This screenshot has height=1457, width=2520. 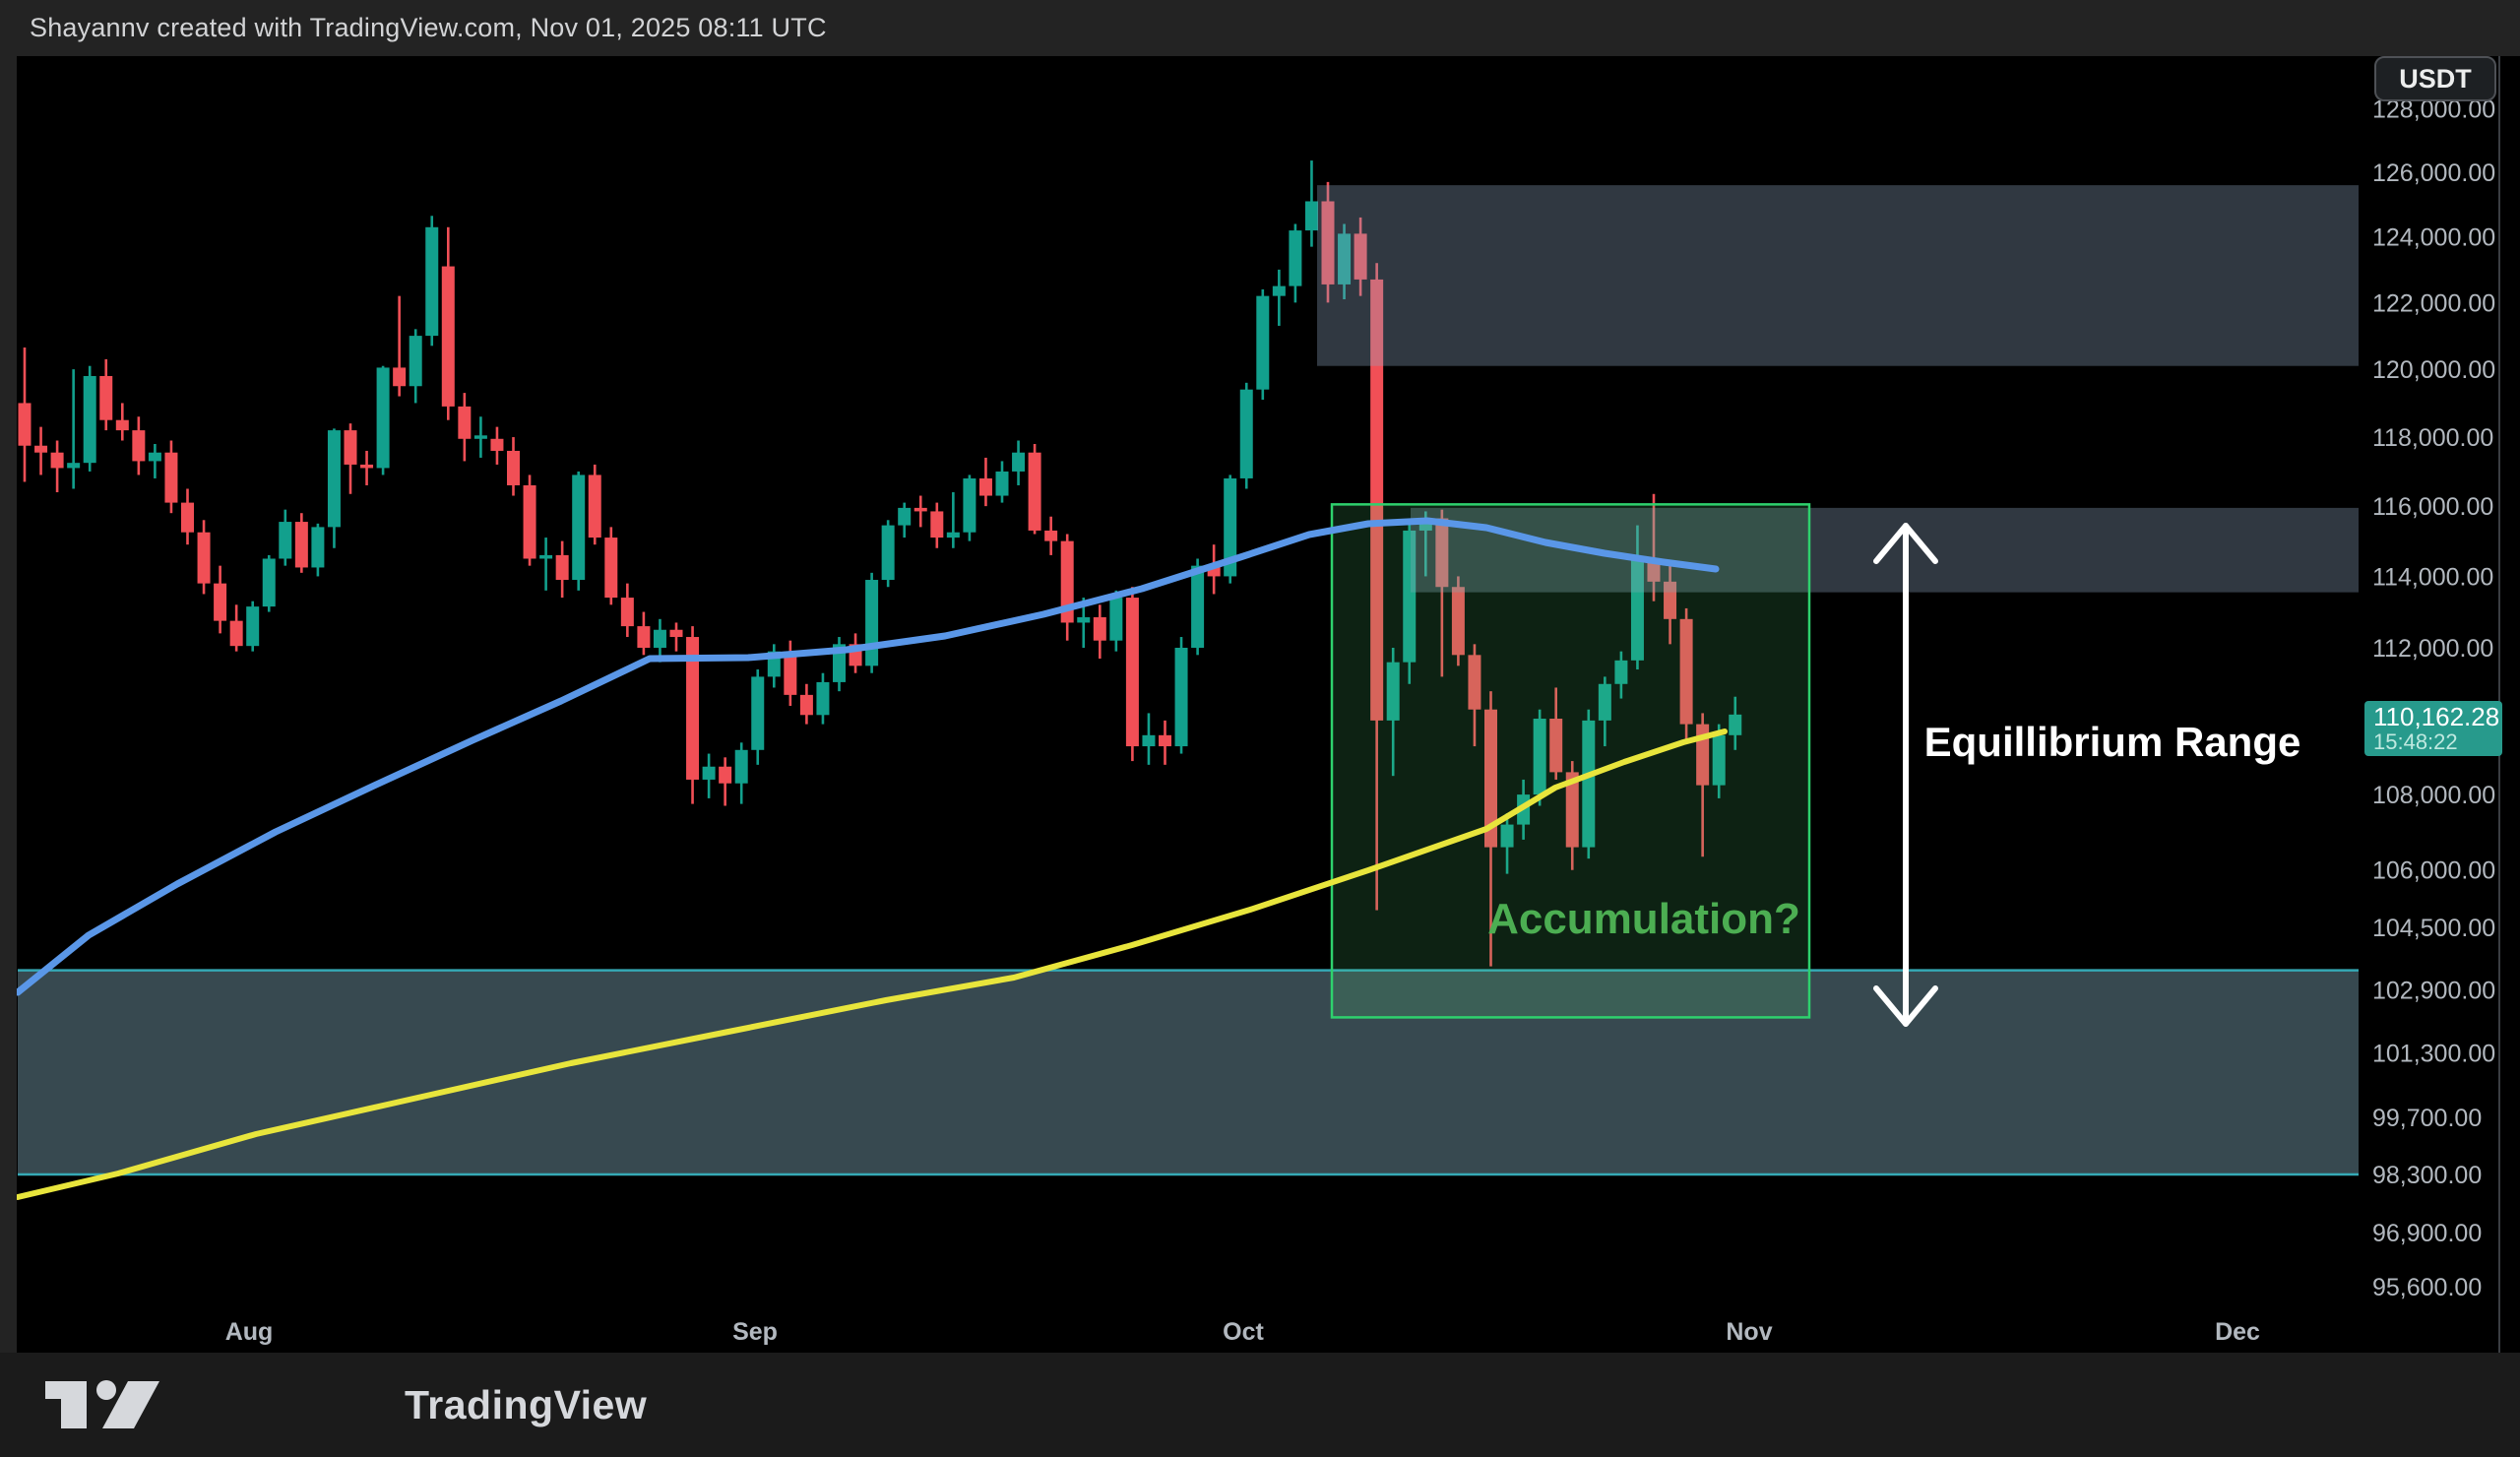 I want to click on price-axis-label: 106,000.00, so click(x=2433, y=871).